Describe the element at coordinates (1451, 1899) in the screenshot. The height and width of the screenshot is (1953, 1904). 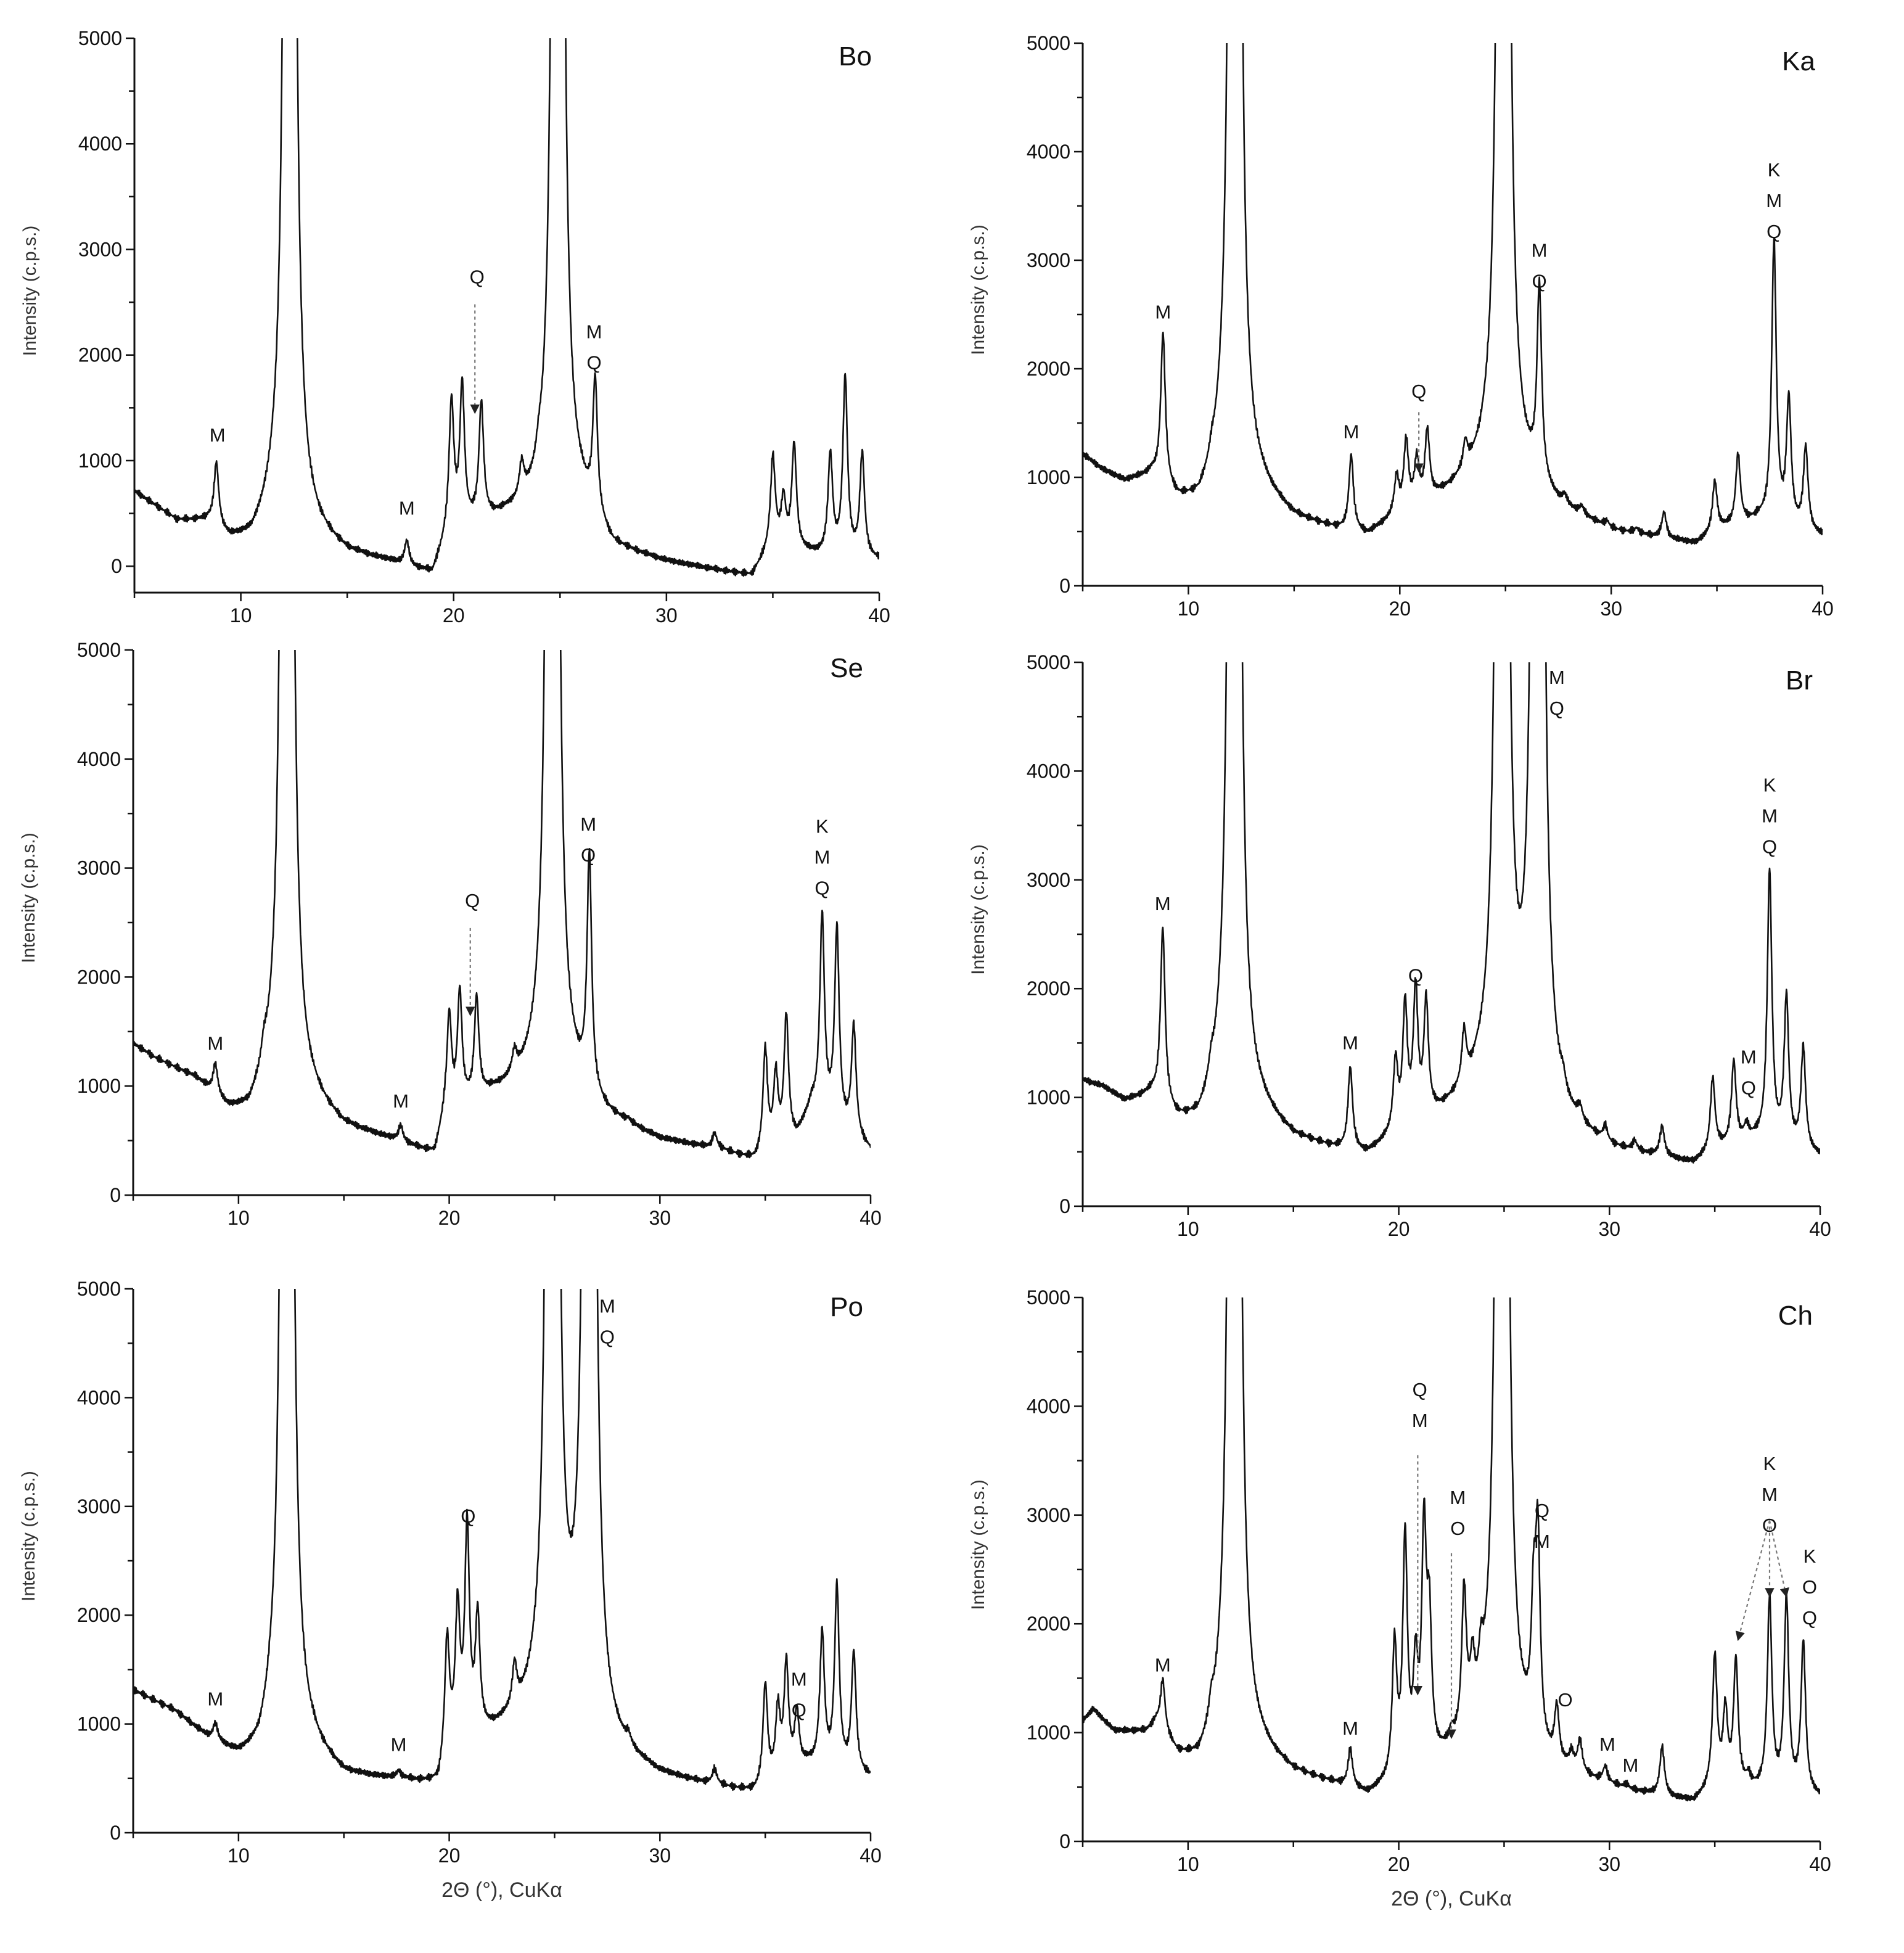
I see `x-axis-label: 2Θ (°), CuKα` at that location.